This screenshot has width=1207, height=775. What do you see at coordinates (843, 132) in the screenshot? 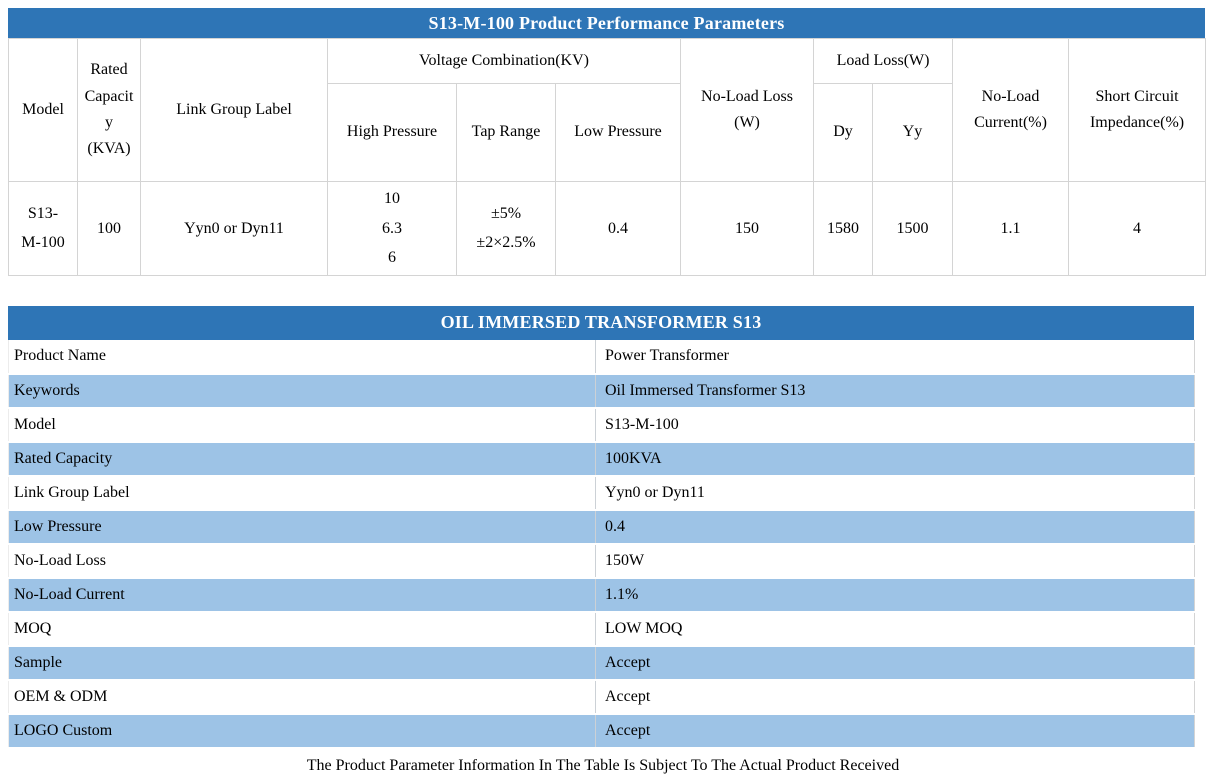
I see `header-cell-dy: Dy` at bounding box center [843, 132].